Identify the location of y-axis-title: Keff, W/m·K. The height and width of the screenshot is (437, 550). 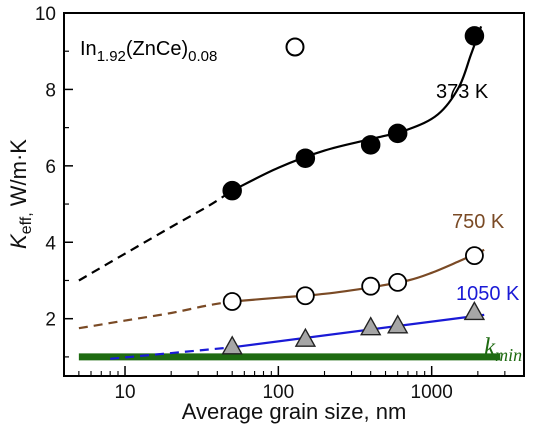
(20, 194).